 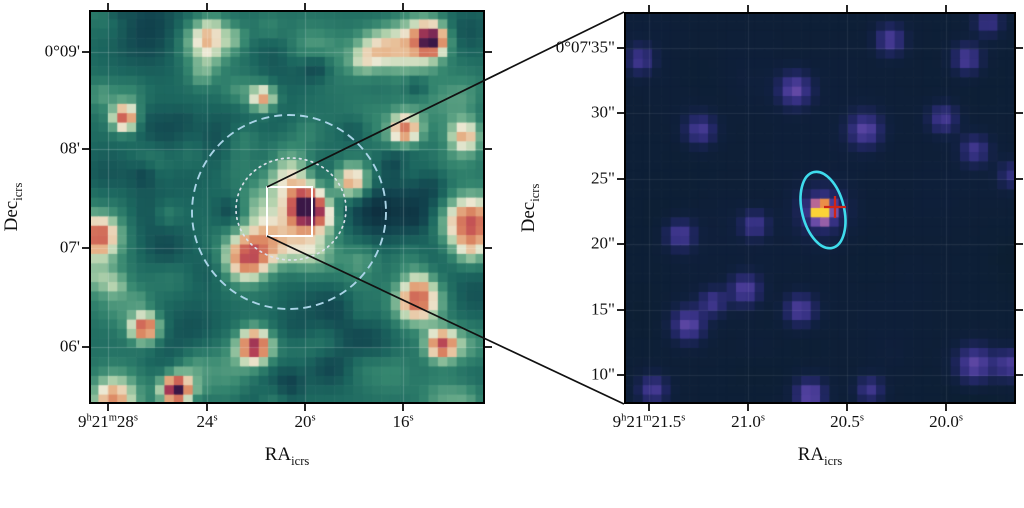 I want to click on inner-dotted-circle, so click(x=291, y=209).